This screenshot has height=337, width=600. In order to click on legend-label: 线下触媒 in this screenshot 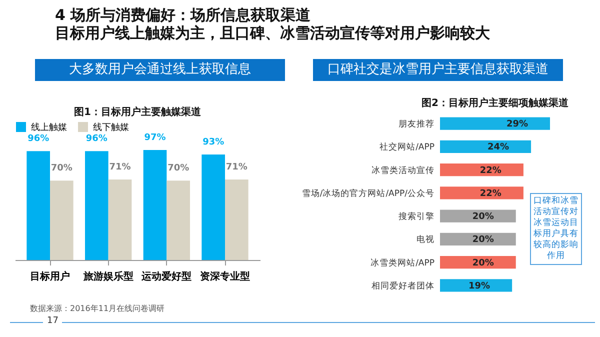, I will do `click(111, 127)`.